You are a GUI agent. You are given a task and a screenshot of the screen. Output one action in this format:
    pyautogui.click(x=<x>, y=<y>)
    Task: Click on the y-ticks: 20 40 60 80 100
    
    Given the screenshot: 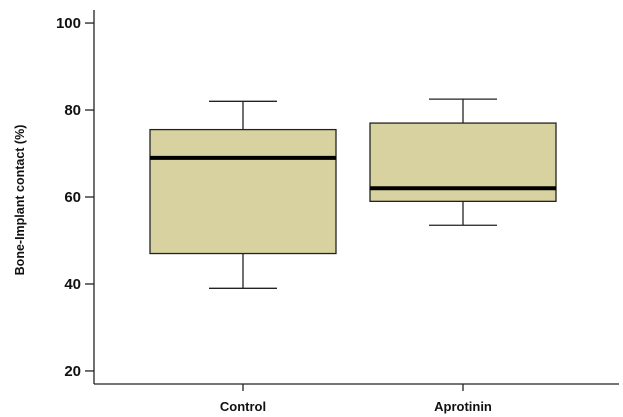 What is the action you would take?
    pyautogui.click(x=75, y=197)
    